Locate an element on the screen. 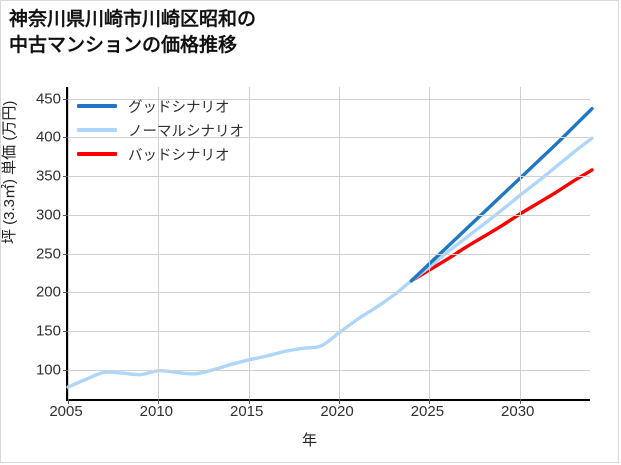 This screenshot has width=621, height=465. y-tick-label: 450 is located at coordinates (48, 99).